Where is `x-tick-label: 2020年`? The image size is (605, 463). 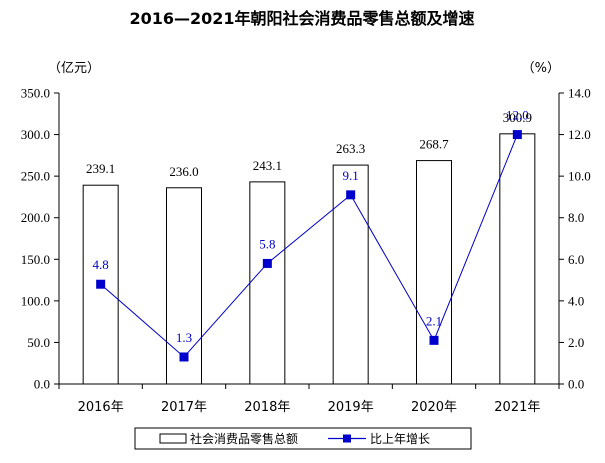 x-tick-label: 2020年 is located at coordinates (434, 407).